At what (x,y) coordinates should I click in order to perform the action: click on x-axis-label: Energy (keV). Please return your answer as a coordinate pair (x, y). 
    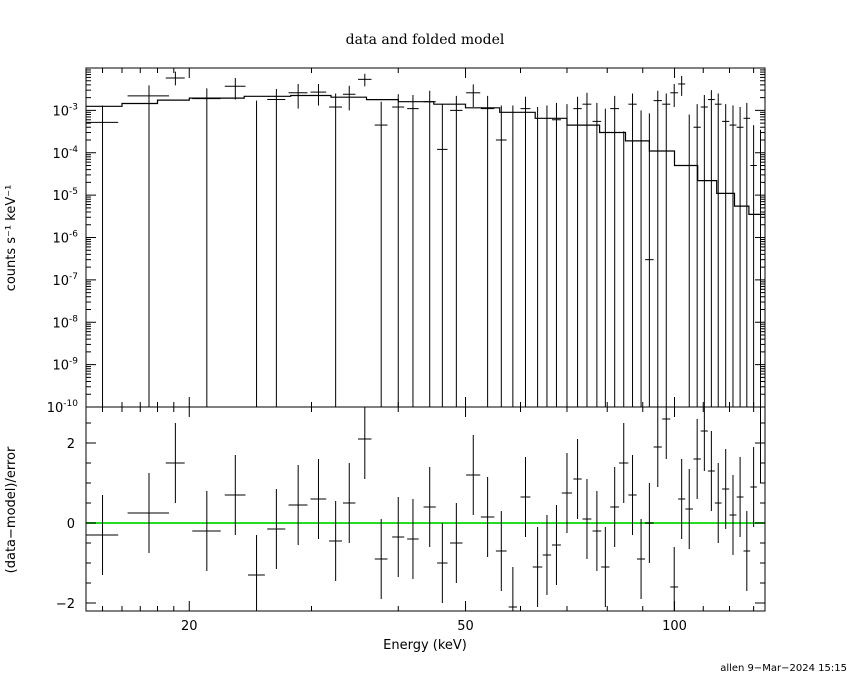
    Looking at the image, I should click on (425, 645).